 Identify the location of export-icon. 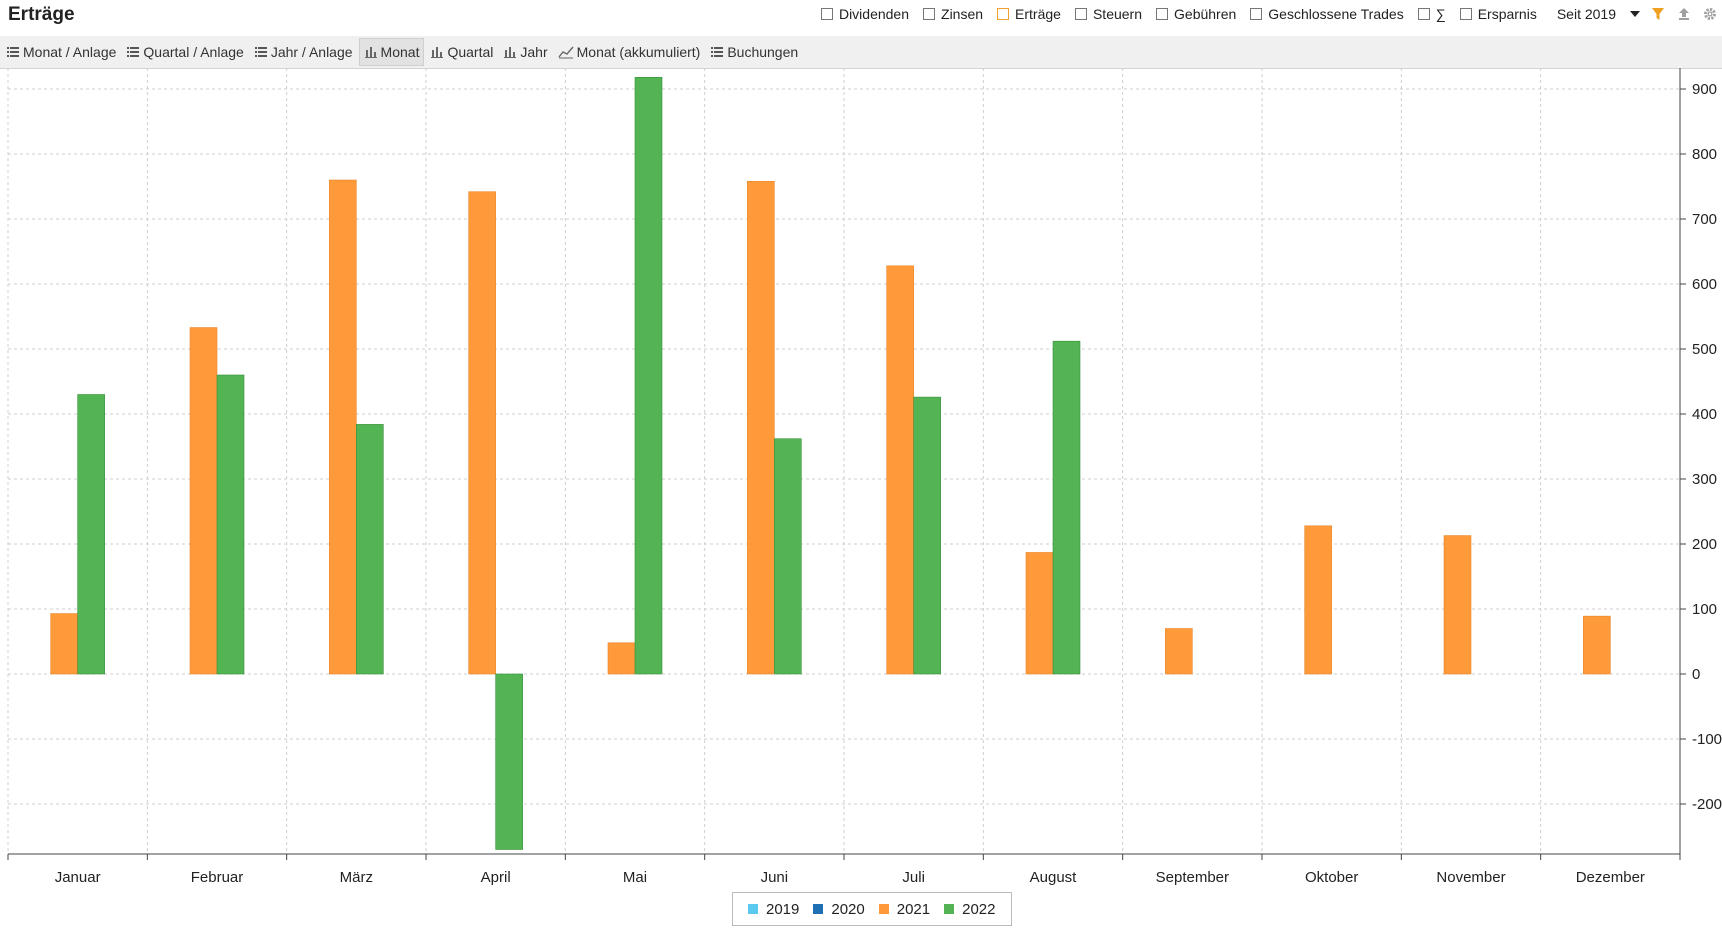
(1684, 14).